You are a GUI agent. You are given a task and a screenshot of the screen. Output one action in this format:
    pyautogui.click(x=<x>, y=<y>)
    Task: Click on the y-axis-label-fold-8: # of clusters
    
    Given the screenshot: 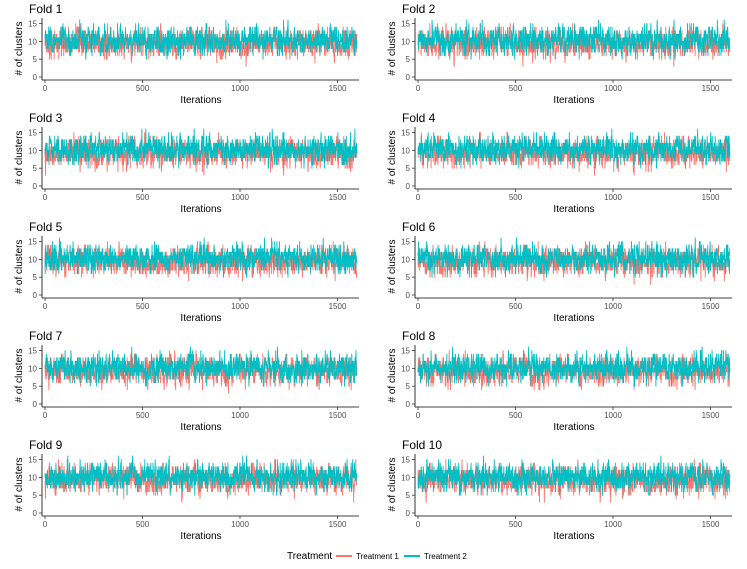 What is the action you would take?
    pyautogui.click(x=392, y=376)
    